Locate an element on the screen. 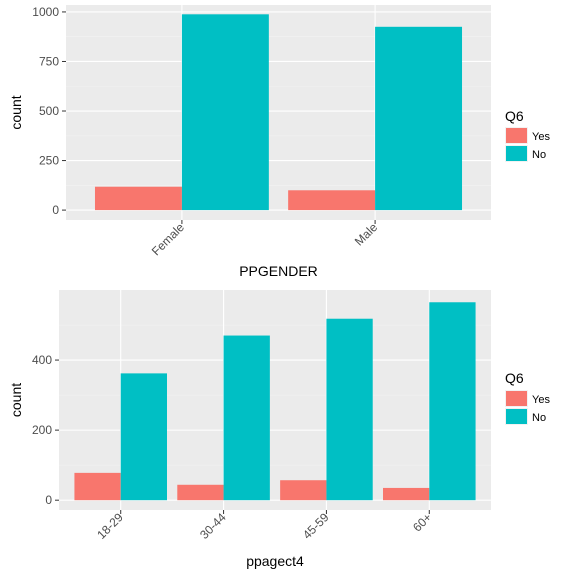  y-tick-label: 200 is located at coordinates (42, 430).